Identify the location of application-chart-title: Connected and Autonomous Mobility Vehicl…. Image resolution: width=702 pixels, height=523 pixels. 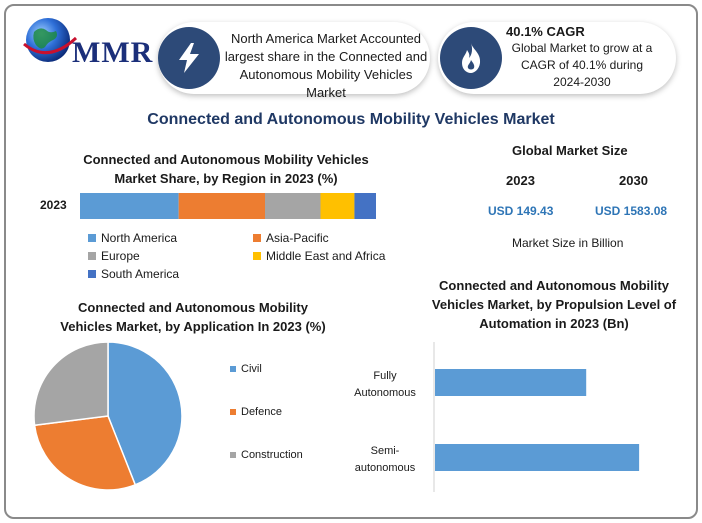
(193, 317).